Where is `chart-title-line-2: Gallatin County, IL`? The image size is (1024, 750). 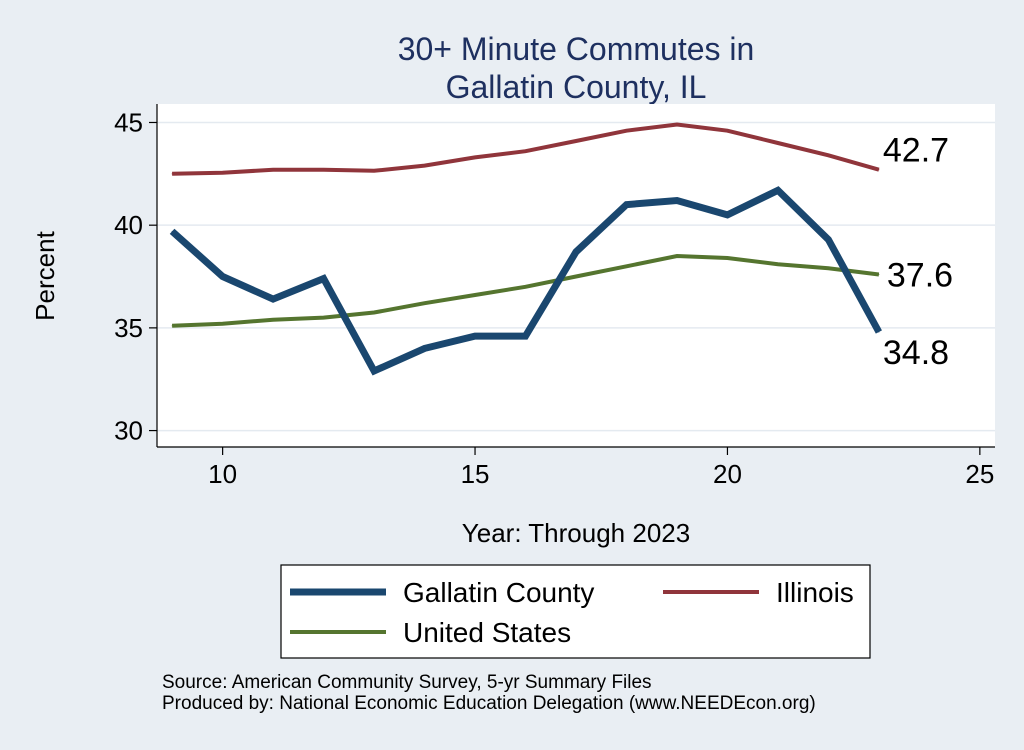
chart-title-line-2: Gallatin County, IL is located at coordinates (576, 87).